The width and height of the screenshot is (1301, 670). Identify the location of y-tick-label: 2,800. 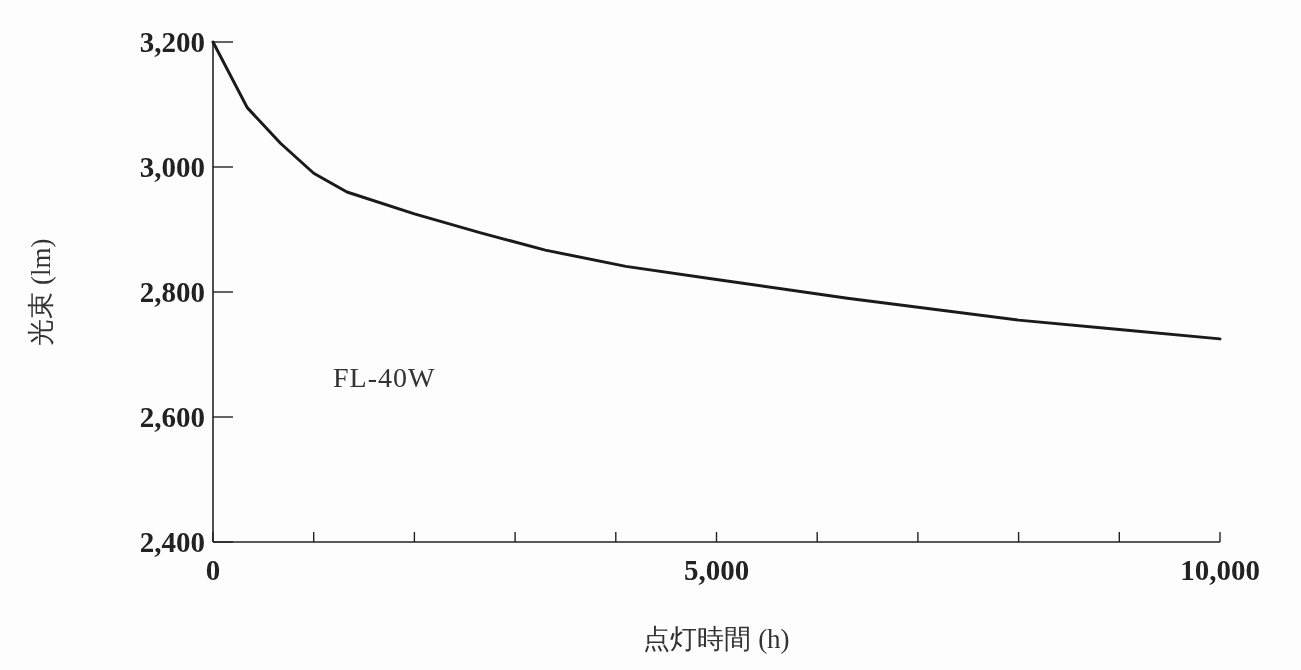
(172, 292).